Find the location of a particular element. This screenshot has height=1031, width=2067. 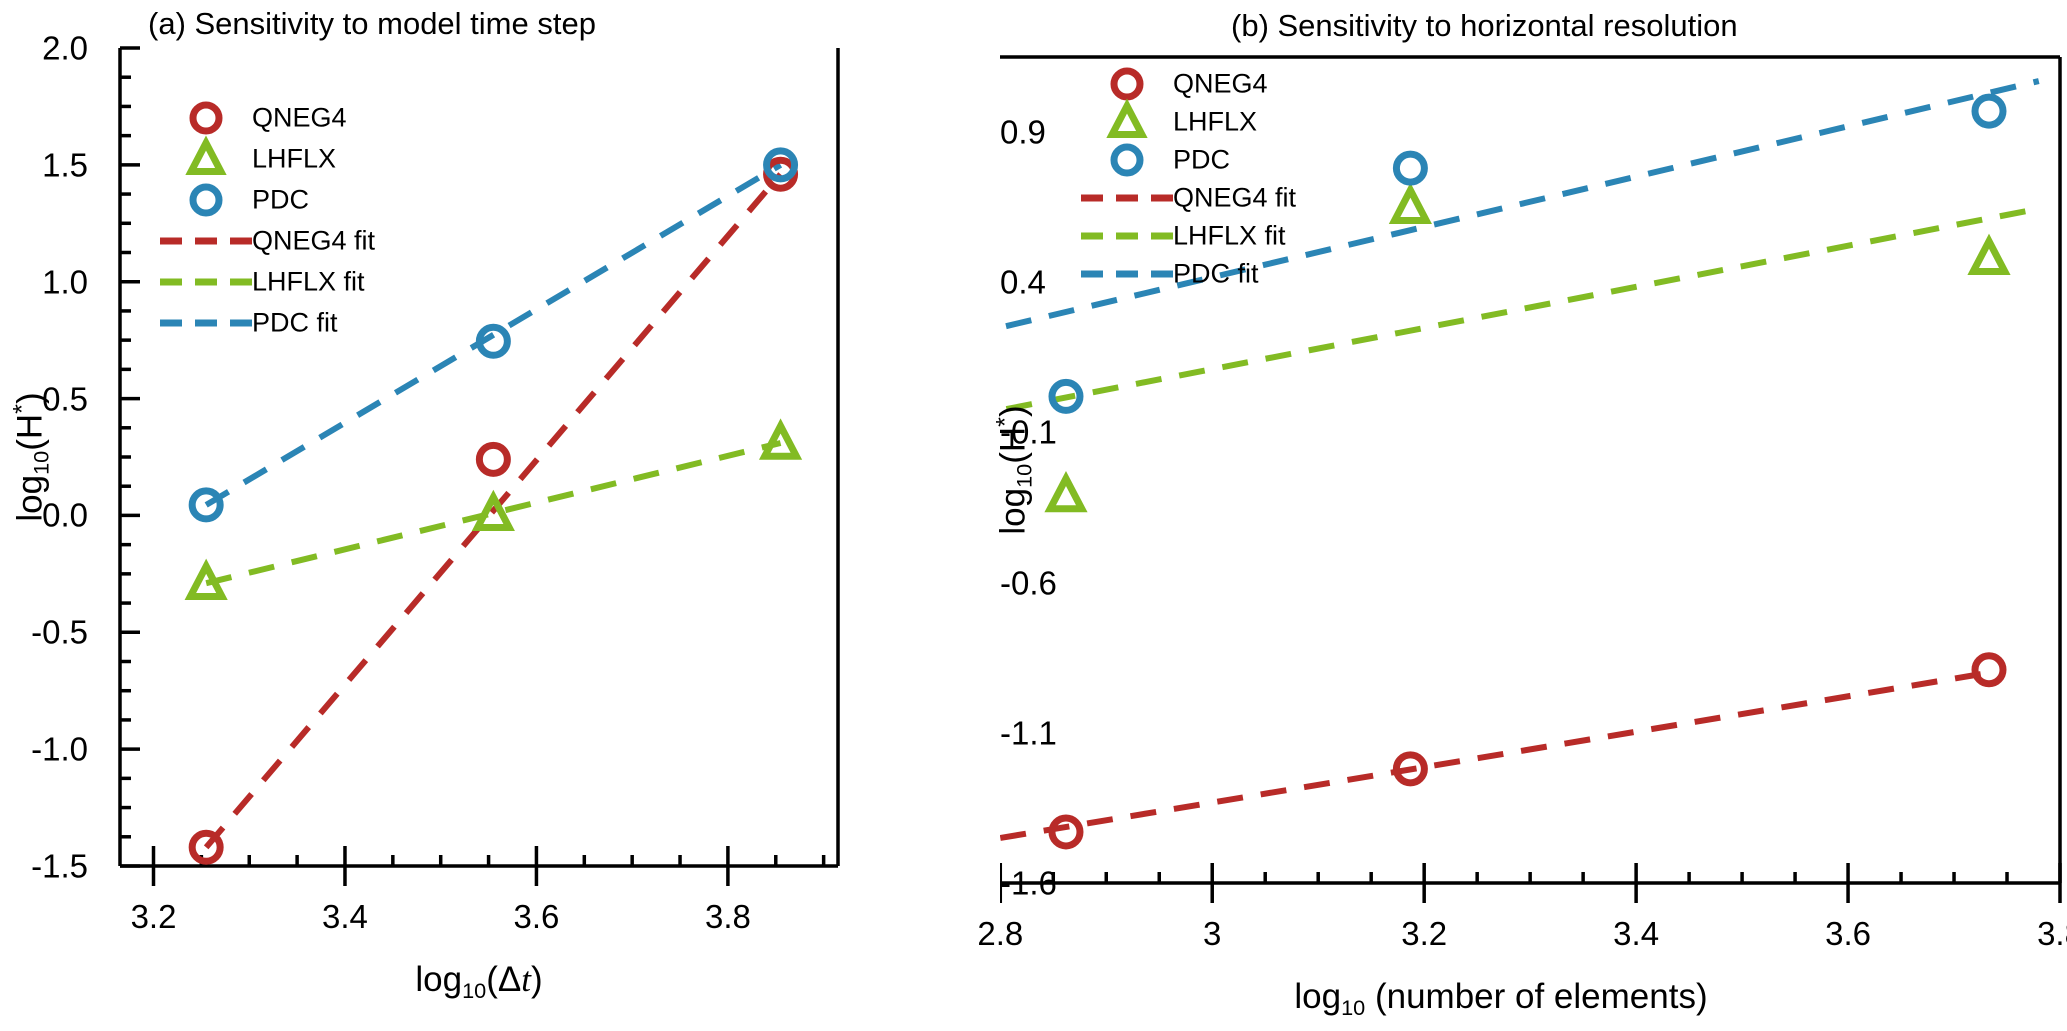

y-tick-label: -0.1 is located at coordinates (1028, 432).